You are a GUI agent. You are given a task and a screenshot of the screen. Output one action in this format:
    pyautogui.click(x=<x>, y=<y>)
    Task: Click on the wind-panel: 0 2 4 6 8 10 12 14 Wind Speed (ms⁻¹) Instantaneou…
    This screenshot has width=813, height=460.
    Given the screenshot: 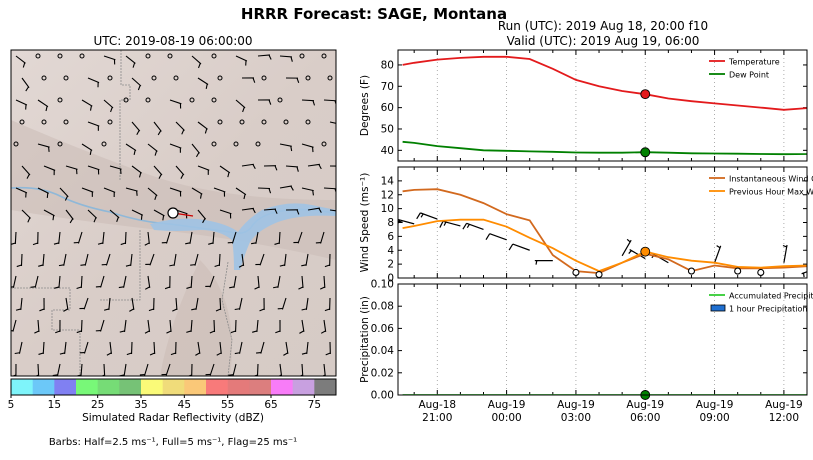 What is the action you would take?
    pyautogui.click(x=586, y=225)
    